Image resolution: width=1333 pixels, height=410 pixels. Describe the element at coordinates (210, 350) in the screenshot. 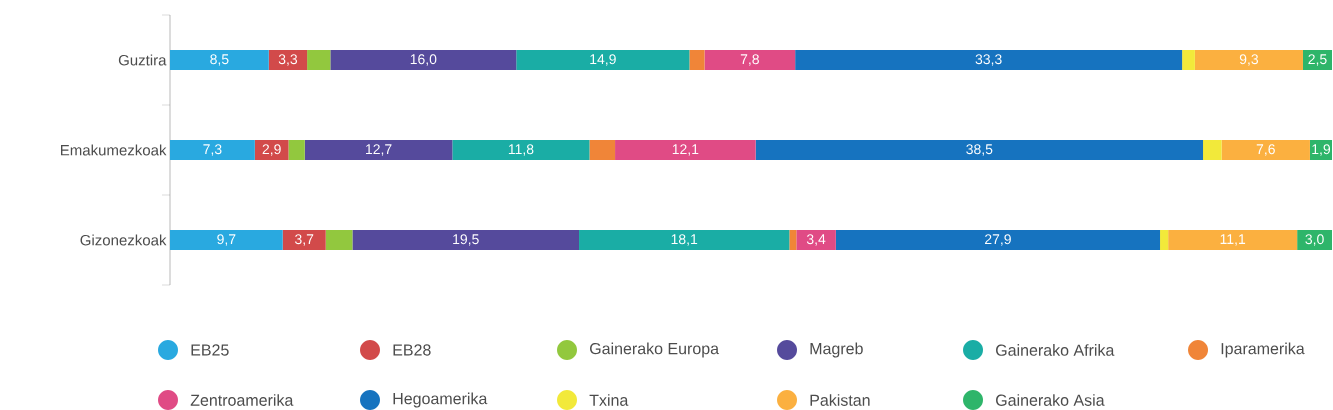

I see `legend-label: EB25` at that location.